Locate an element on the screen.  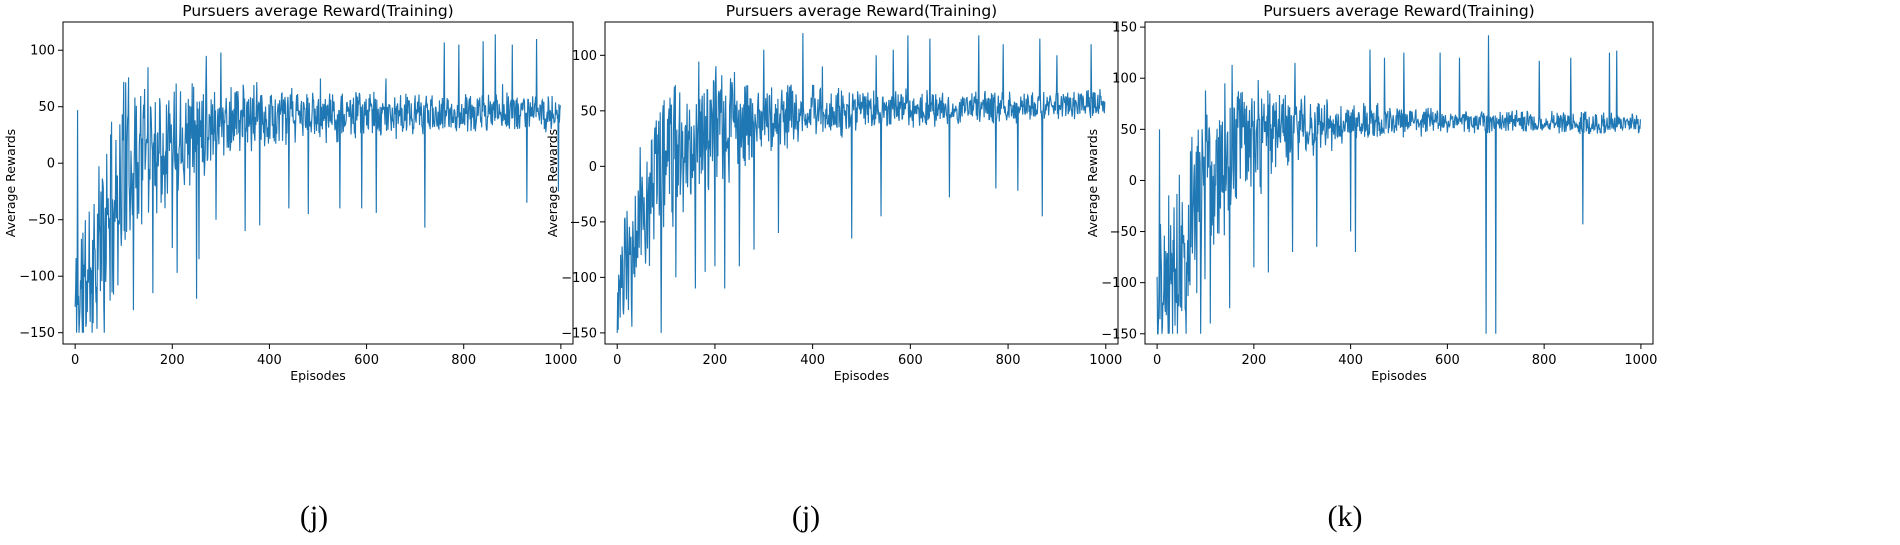
y-tick-label: 150 is located at coordinates (1124, 28).